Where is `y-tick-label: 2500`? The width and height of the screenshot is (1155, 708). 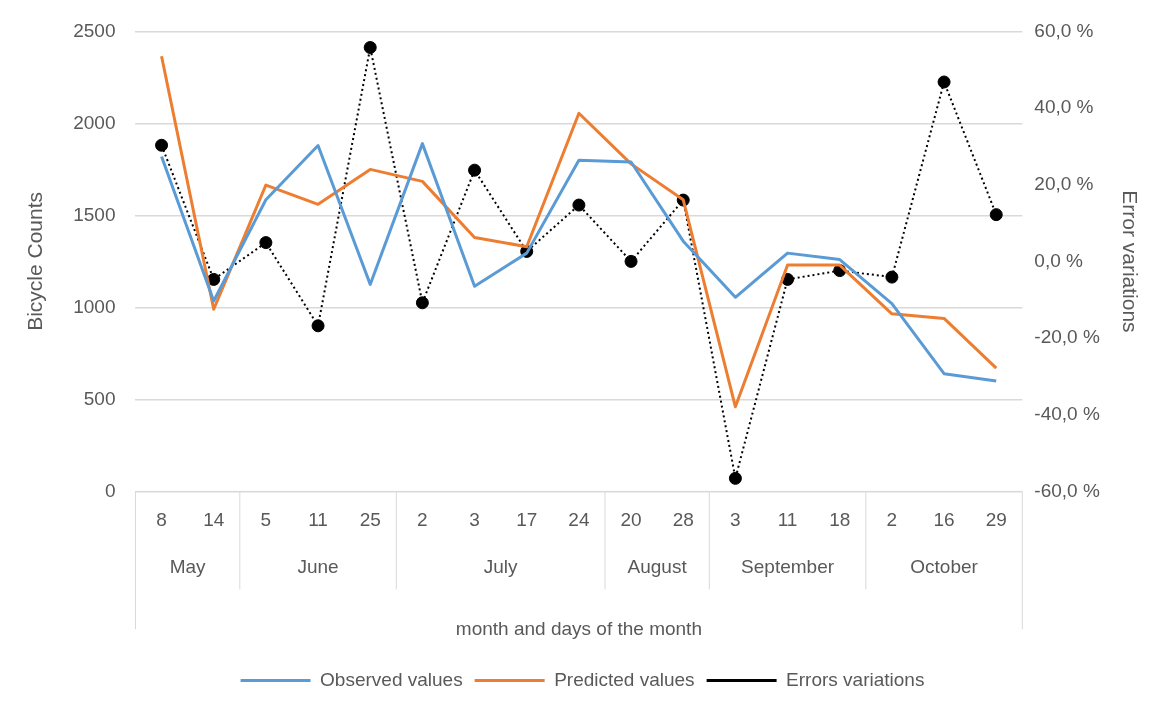
y-tick-label: 2500 is located at coordinates (94, 30).